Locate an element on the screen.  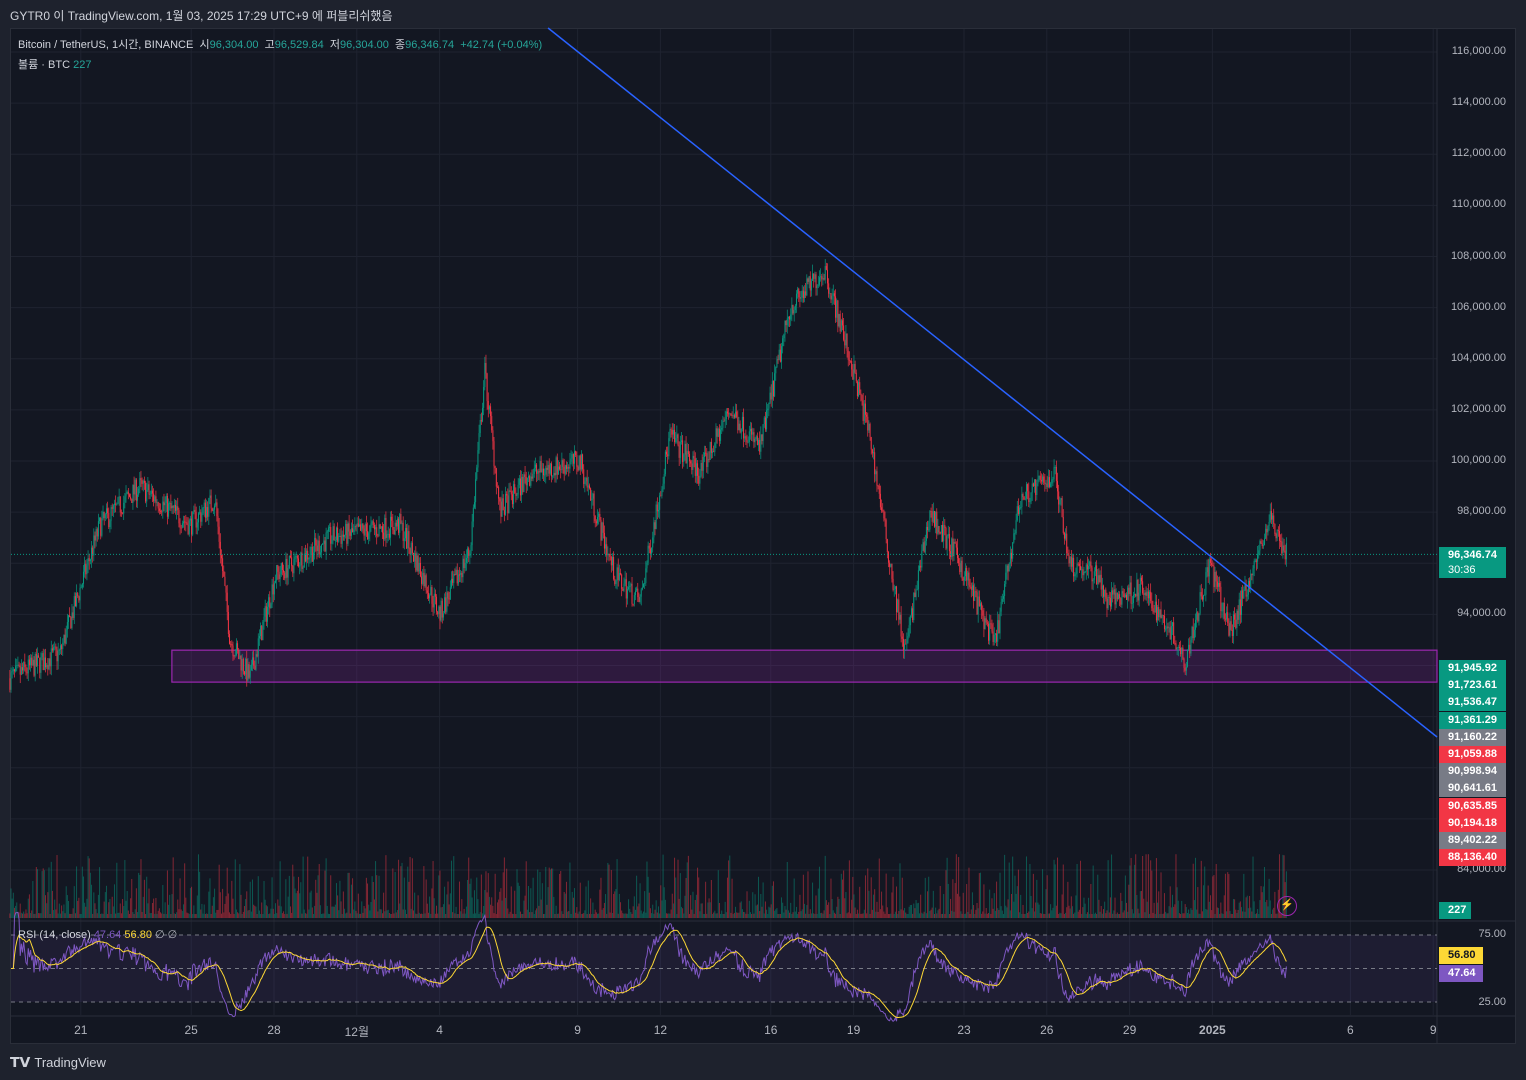
volume-label: 볼륨 · BTC is located at coordinates (44, 65).